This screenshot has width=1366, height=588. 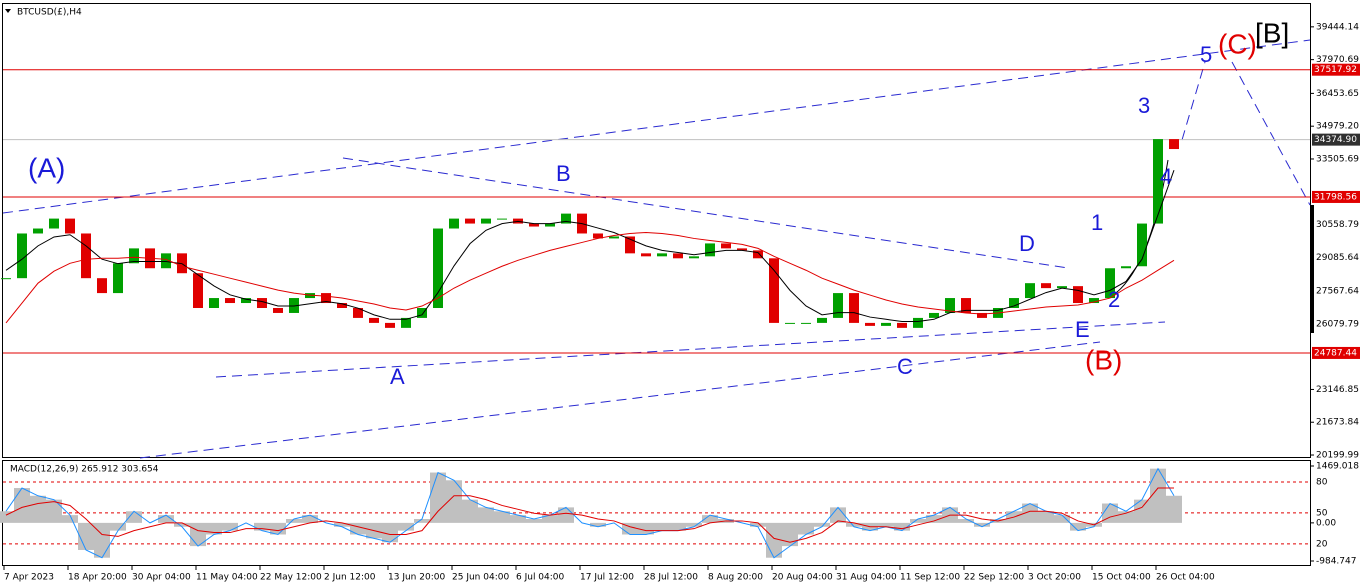 What do you see at coordinates (1322, 513) in the screenshot?
I see `level-label: 50` at bounding box center [1322, 513].